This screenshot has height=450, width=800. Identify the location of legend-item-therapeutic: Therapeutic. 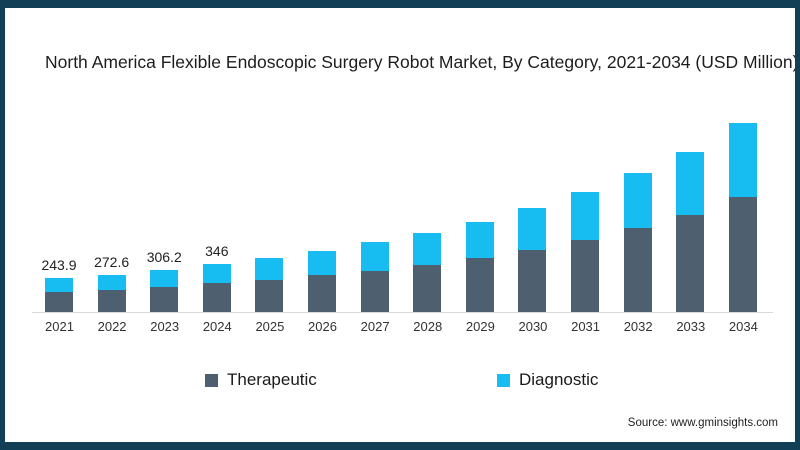
(261, 380).